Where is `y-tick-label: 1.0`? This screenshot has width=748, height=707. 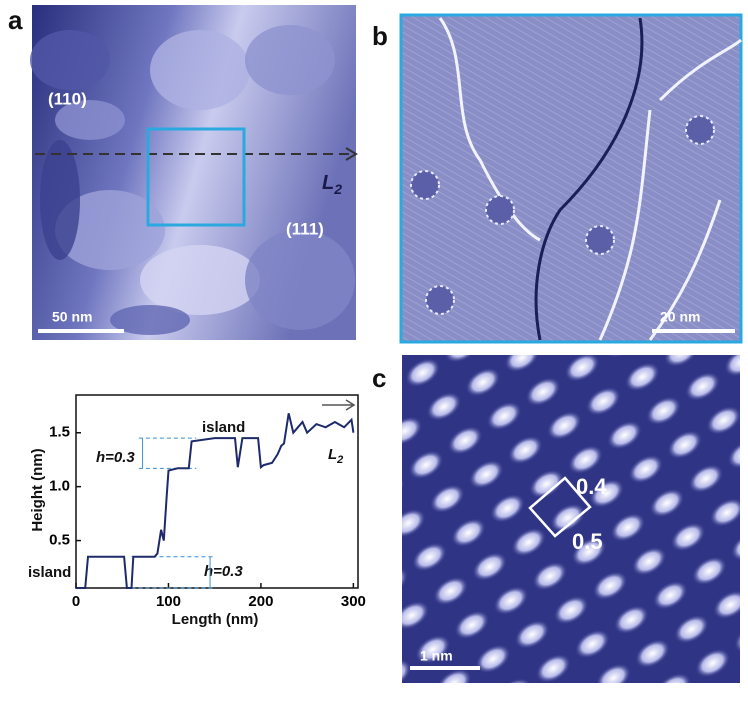 y-tick-label: 1.0 is located at coordinates (59, 486).